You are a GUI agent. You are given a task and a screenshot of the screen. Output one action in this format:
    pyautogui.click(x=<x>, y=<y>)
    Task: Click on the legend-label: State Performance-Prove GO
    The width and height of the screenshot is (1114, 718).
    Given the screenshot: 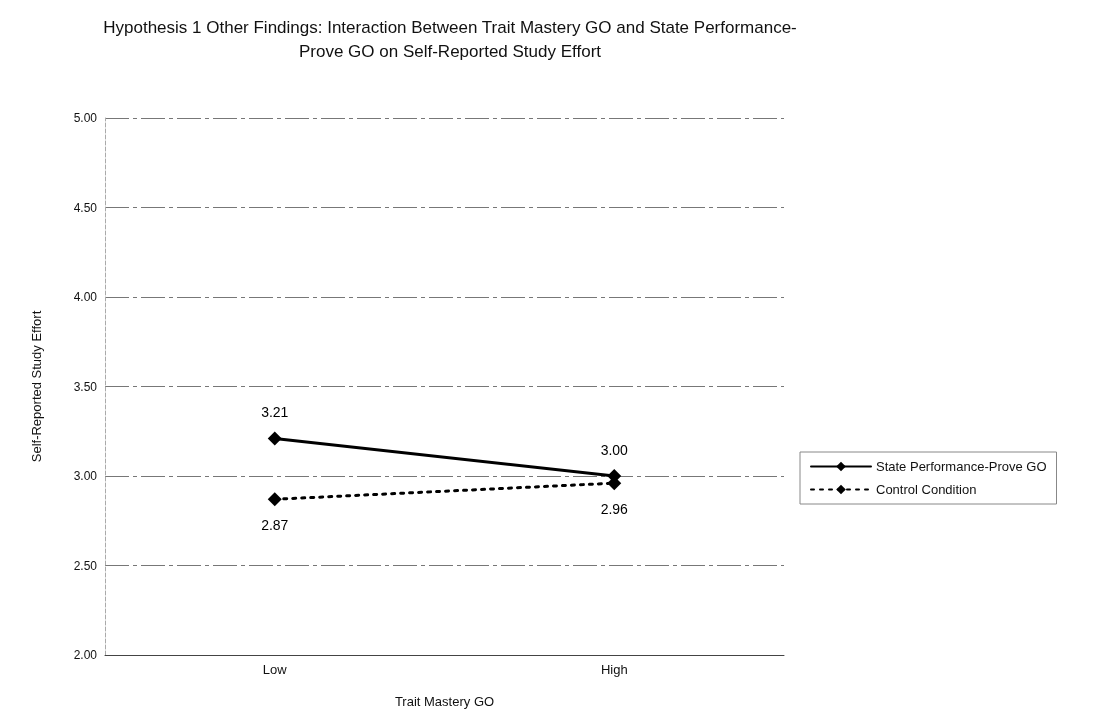 What is the action you would take?
    pyautogui.click(x=961, y=466)
    